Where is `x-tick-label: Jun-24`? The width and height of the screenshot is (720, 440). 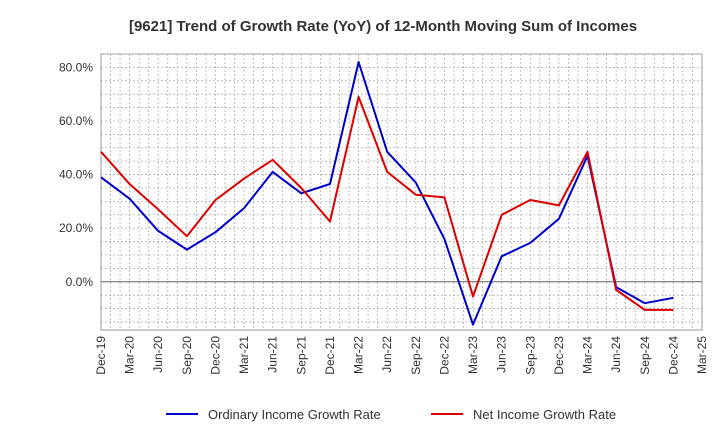 x-tick-label: Jun-24 is located at coordinates (616, 354).